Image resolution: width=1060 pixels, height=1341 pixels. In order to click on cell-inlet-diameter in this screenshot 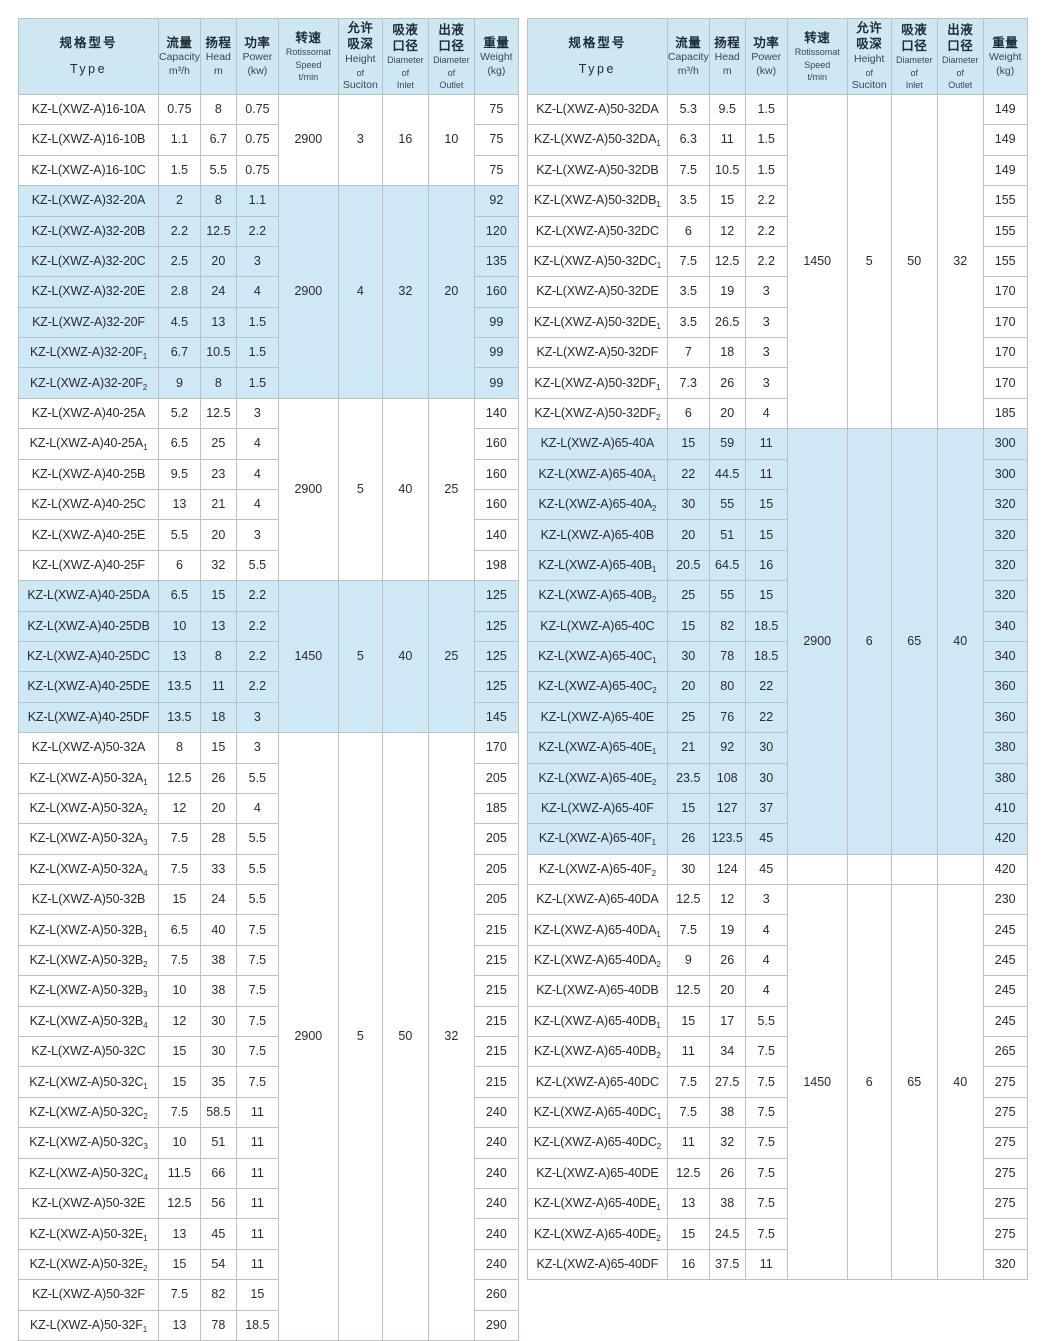, I will do `click(914, 869)`.